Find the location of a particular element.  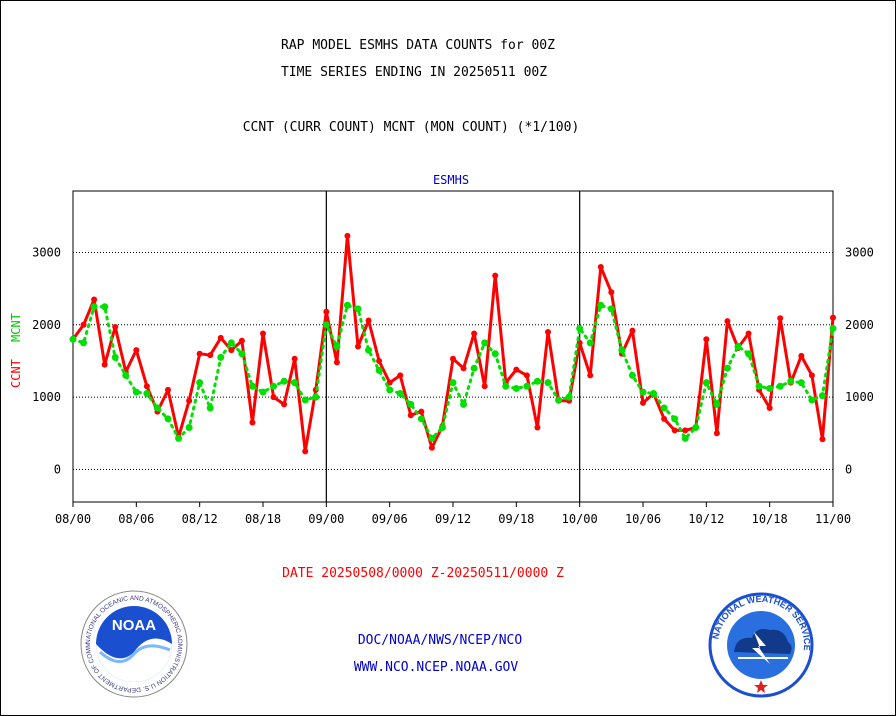

xtick-label: 11/00 is located at coordinates (833, 519).